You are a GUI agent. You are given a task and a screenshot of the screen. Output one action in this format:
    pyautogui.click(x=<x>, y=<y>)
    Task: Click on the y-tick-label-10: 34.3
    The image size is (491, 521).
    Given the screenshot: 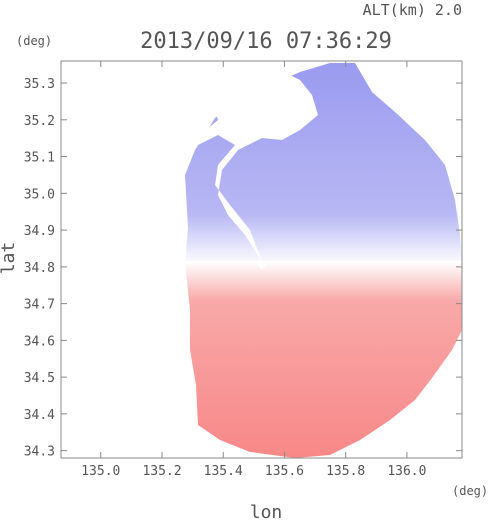 What is the action you would take?
    pyautogui.click(x=39, y=452)
    